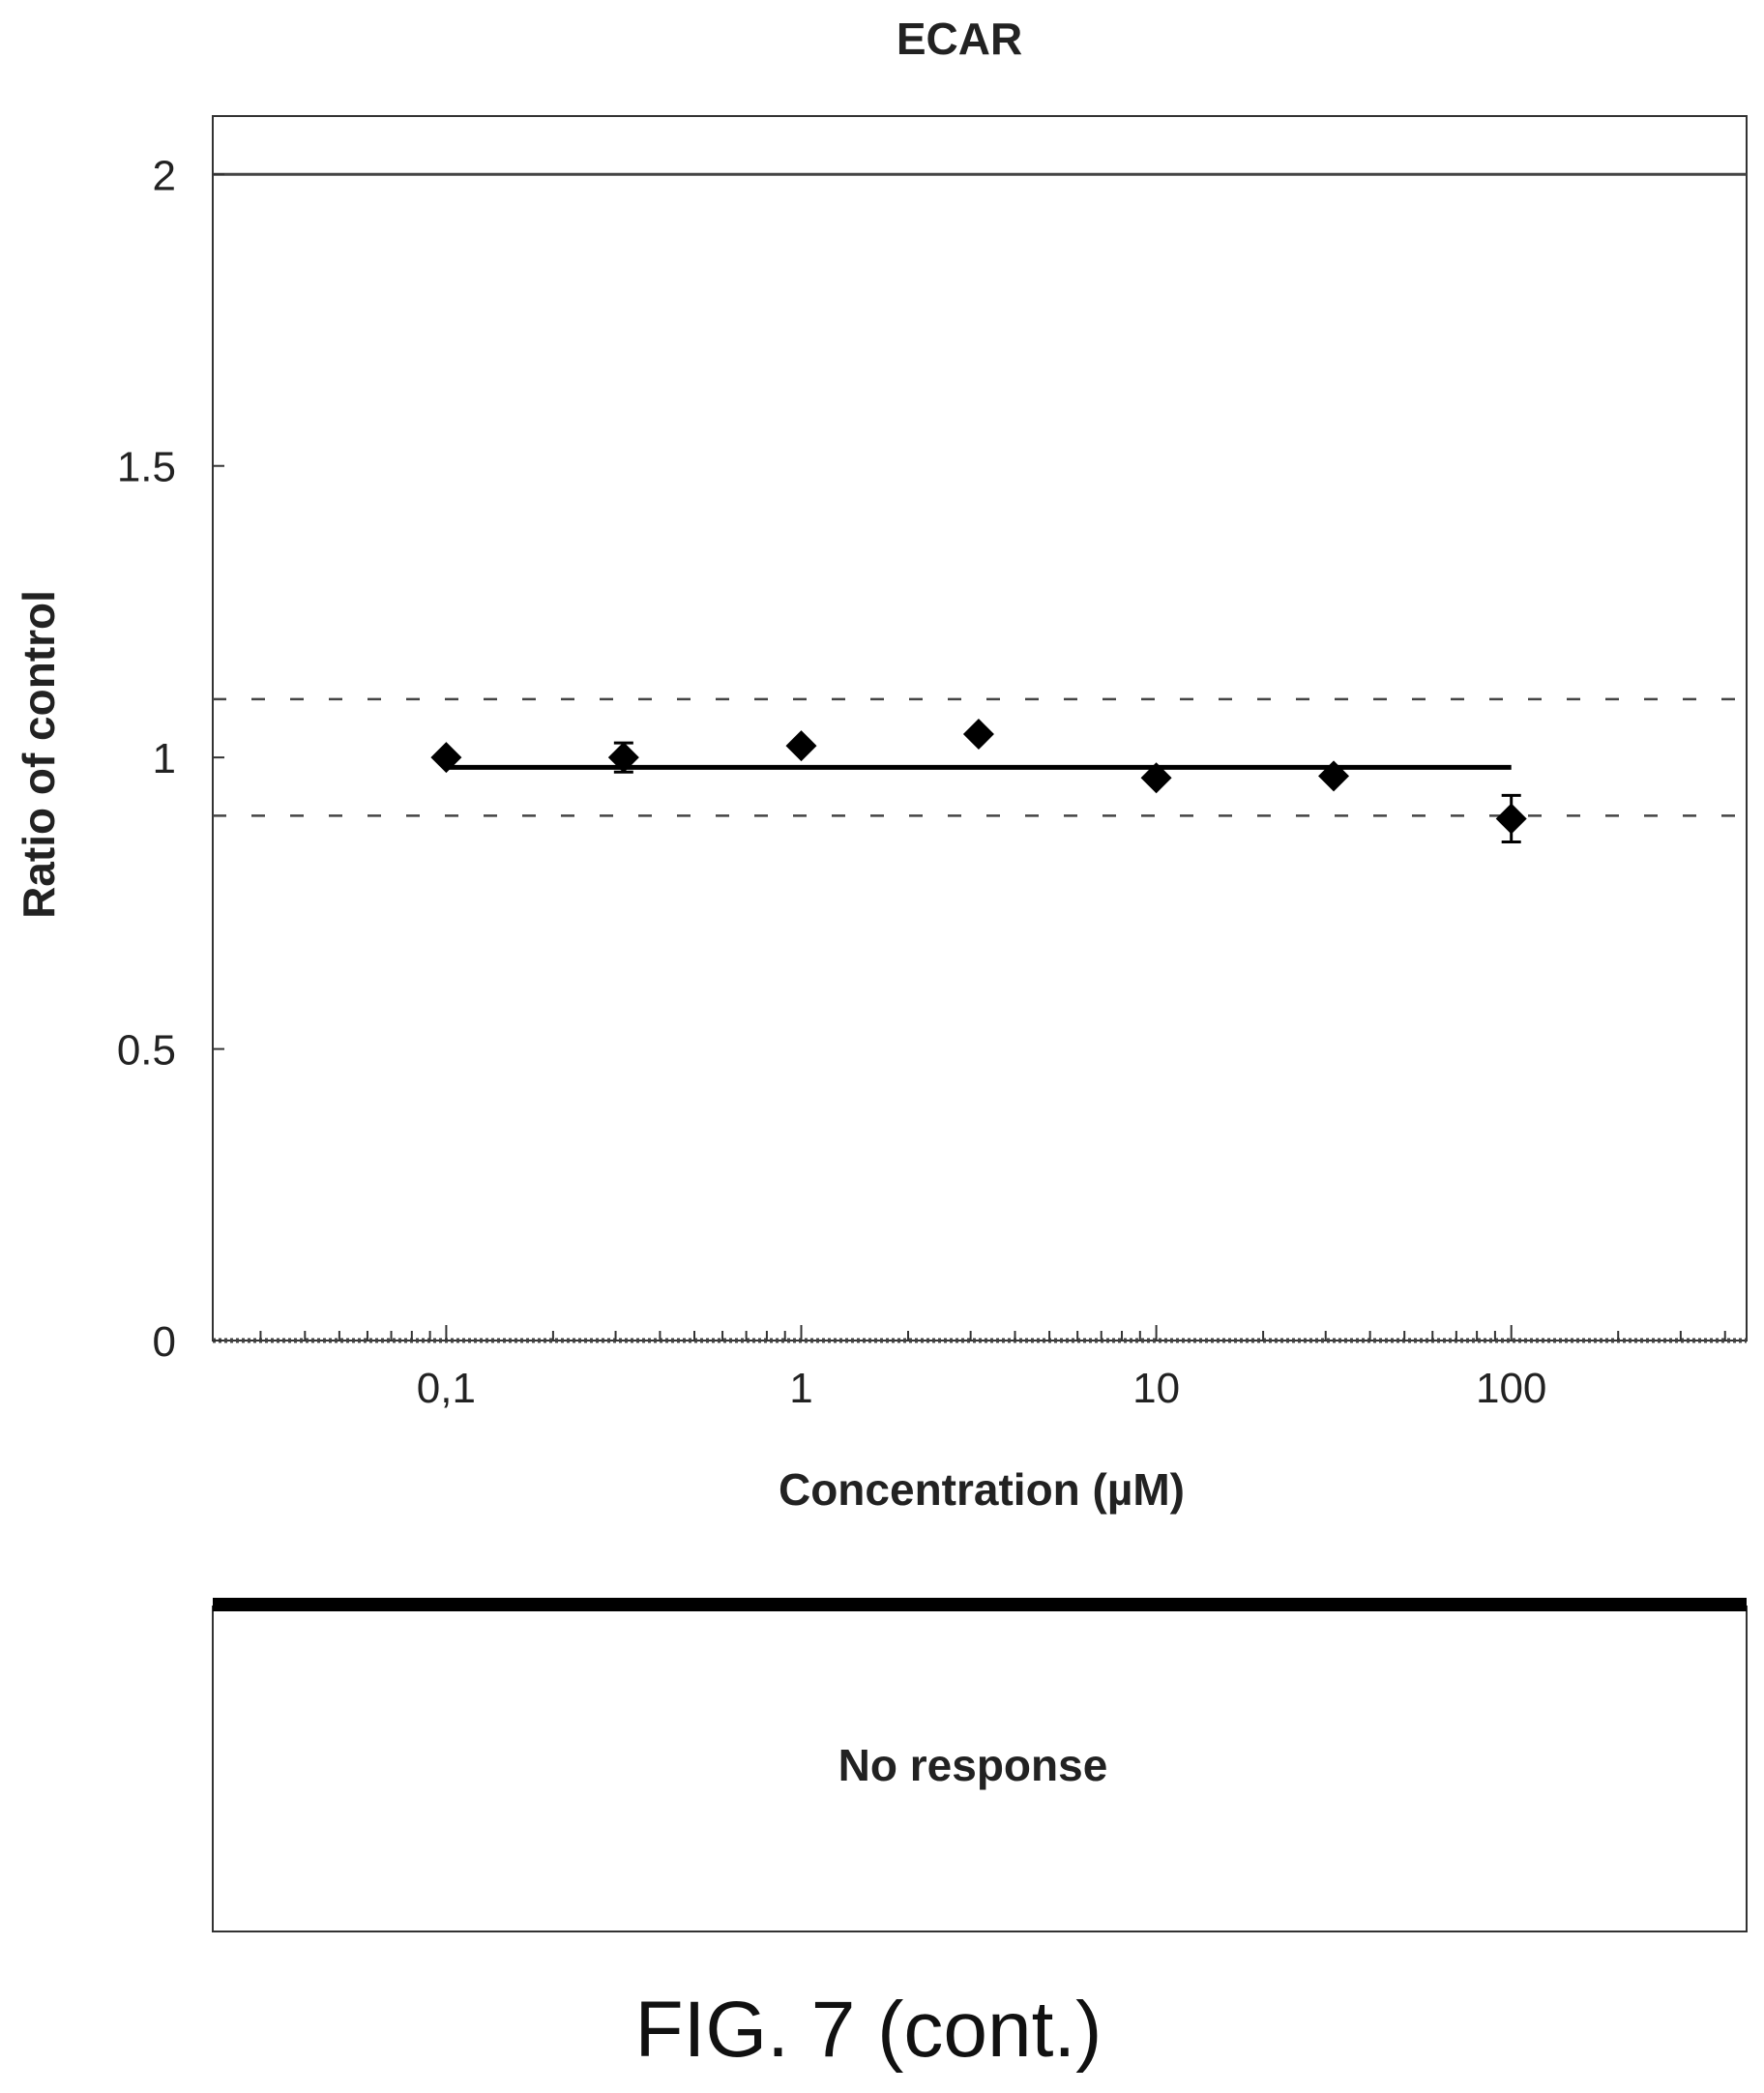 The image size is (1764, 2093). I want to click on result-box-top-bar, so click(980, 1604).